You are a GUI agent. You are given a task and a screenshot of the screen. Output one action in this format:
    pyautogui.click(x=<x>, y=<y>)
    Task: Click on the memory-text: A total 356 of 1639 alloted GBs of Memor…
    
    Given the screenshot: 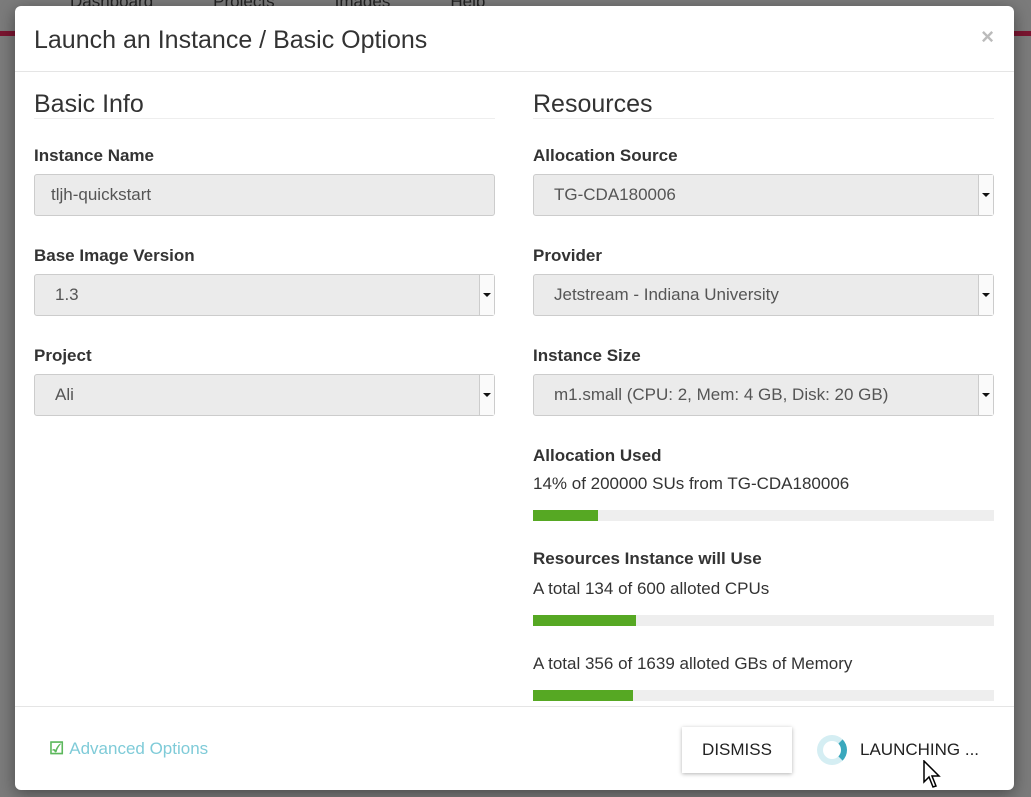 What is the action you would take?
    pyautogui.click(x=693, y=663)
    